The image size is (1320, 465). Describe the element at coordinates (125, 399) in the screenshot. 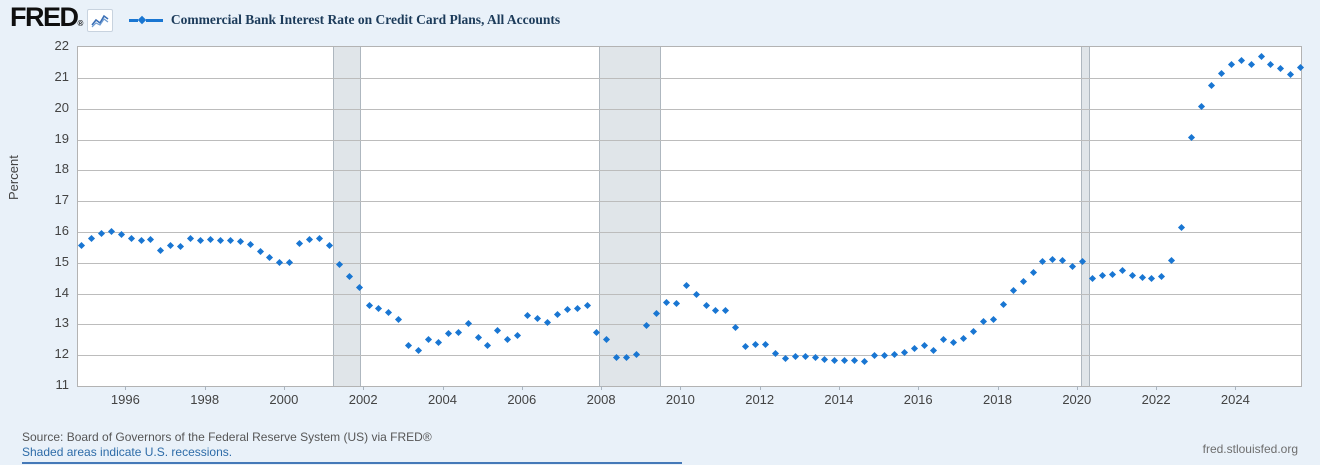

I see `x-axis-tick-label: 1996` at that location.